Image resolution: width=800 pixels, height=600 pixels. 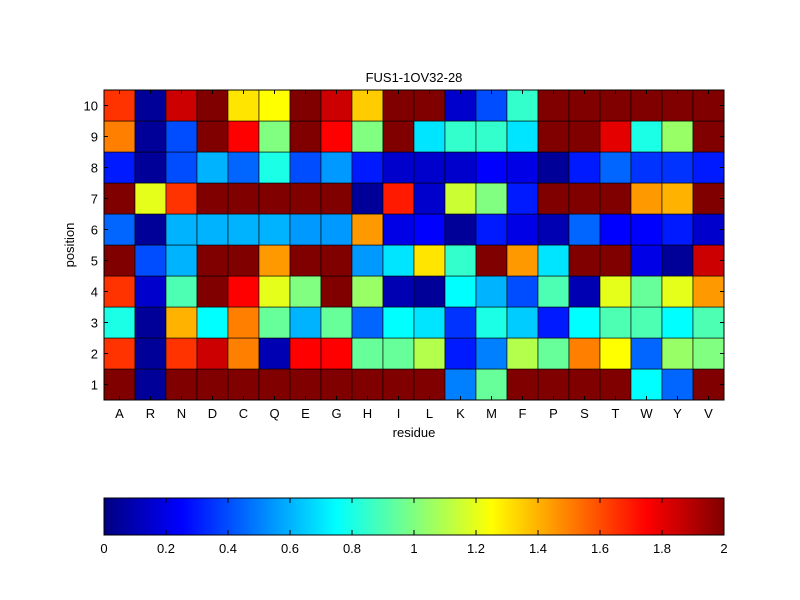 What do you see at coordinates (584, 413) in the screenshot?
I see `x-tick-label: S` at bounding box center [584, 413].